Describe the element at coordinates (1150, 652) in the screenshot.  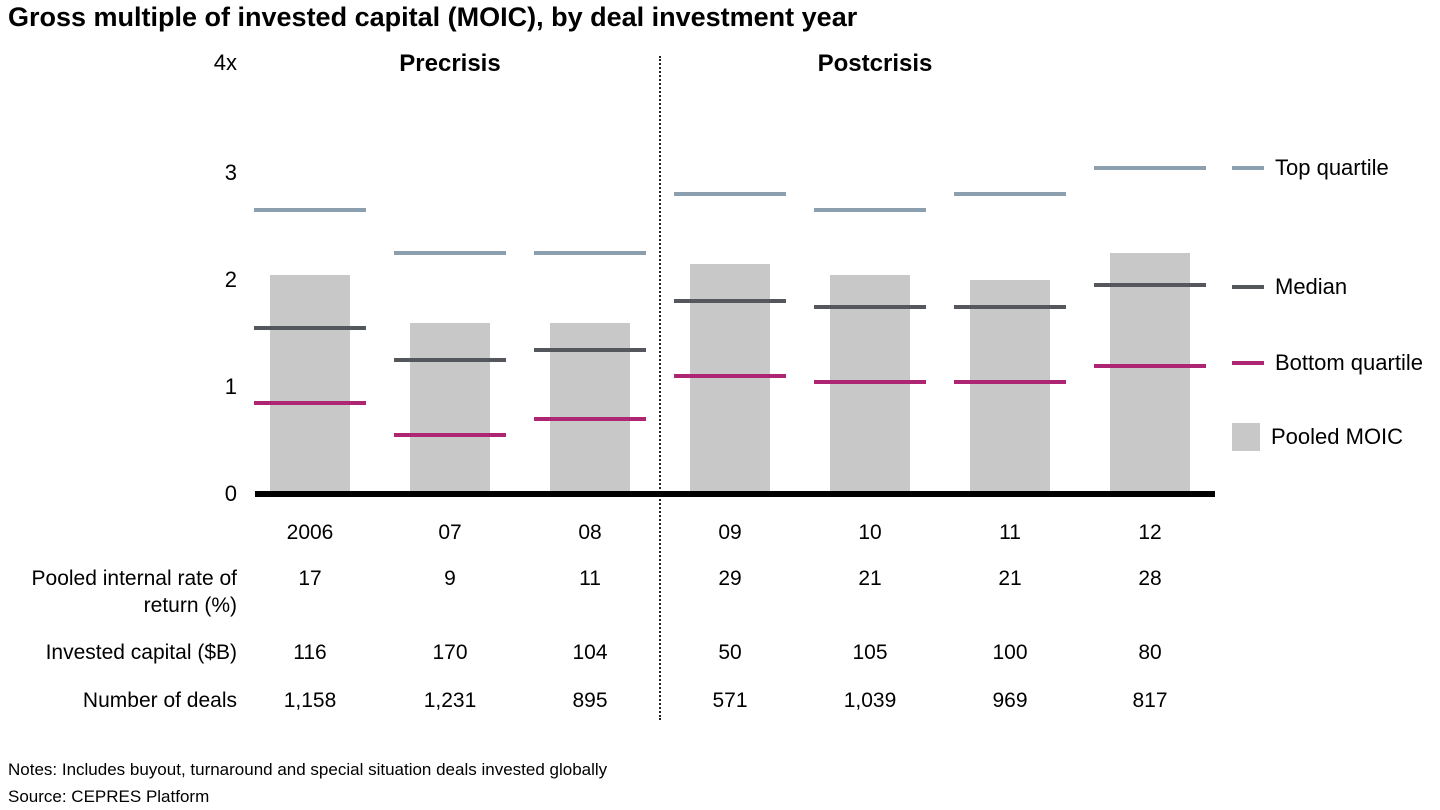
I see `cell-invested-capital-b-12: 80` at that location.